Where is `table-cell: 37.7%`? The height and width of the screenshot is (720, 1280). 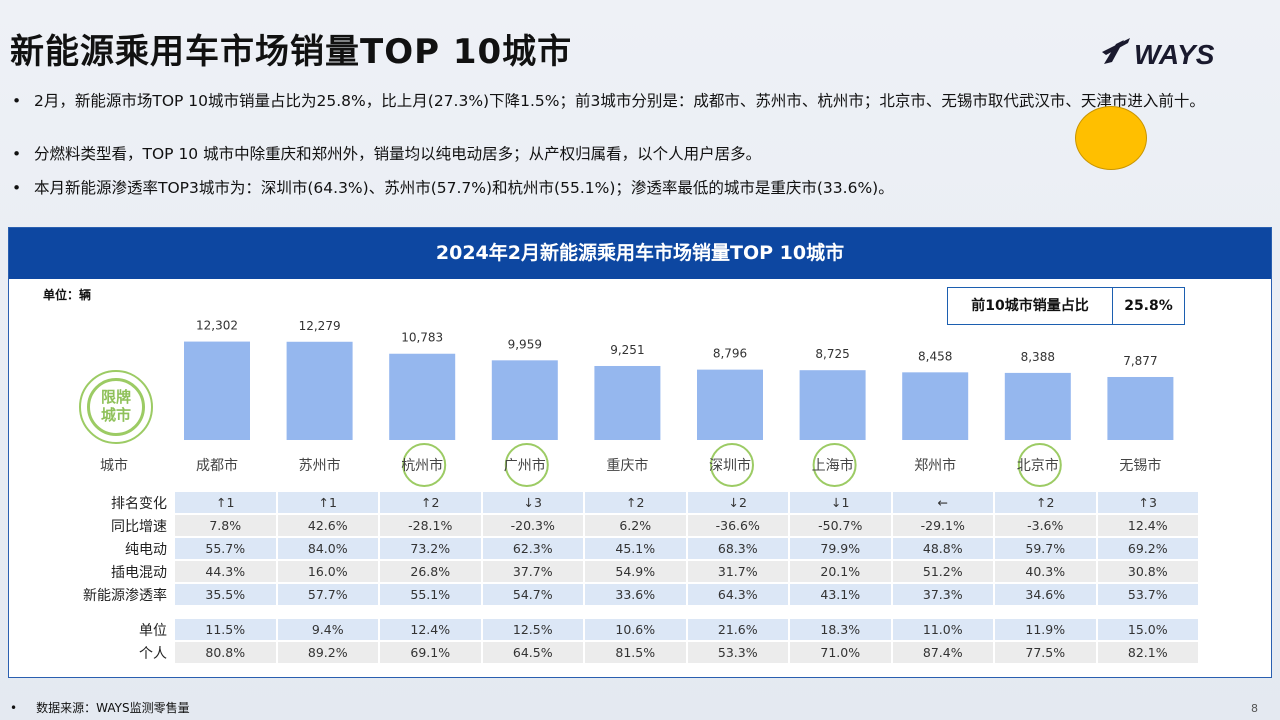 table-cell: 37.7% is located at coordinates (532, 571).